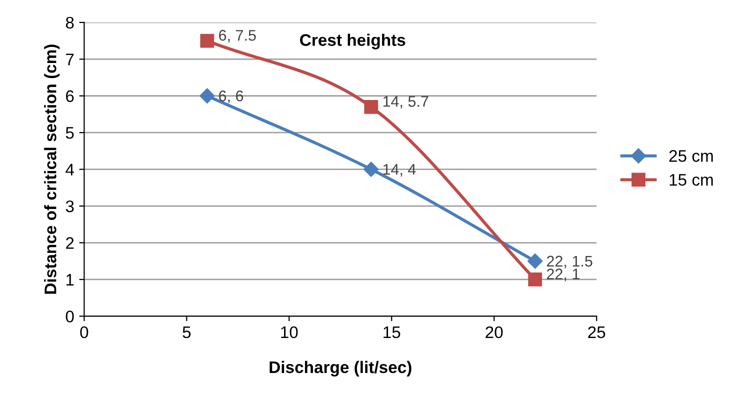 The image size is (732, 408). Describe the element at coordinates (70, 60) in the screenshot. I see `y-tick-label: 7` at that location.